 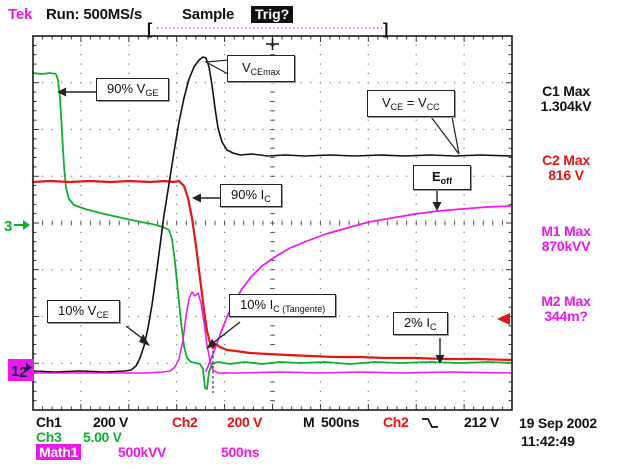 I want to click on trigger-level: 212 V, so click(x=482, y=422).